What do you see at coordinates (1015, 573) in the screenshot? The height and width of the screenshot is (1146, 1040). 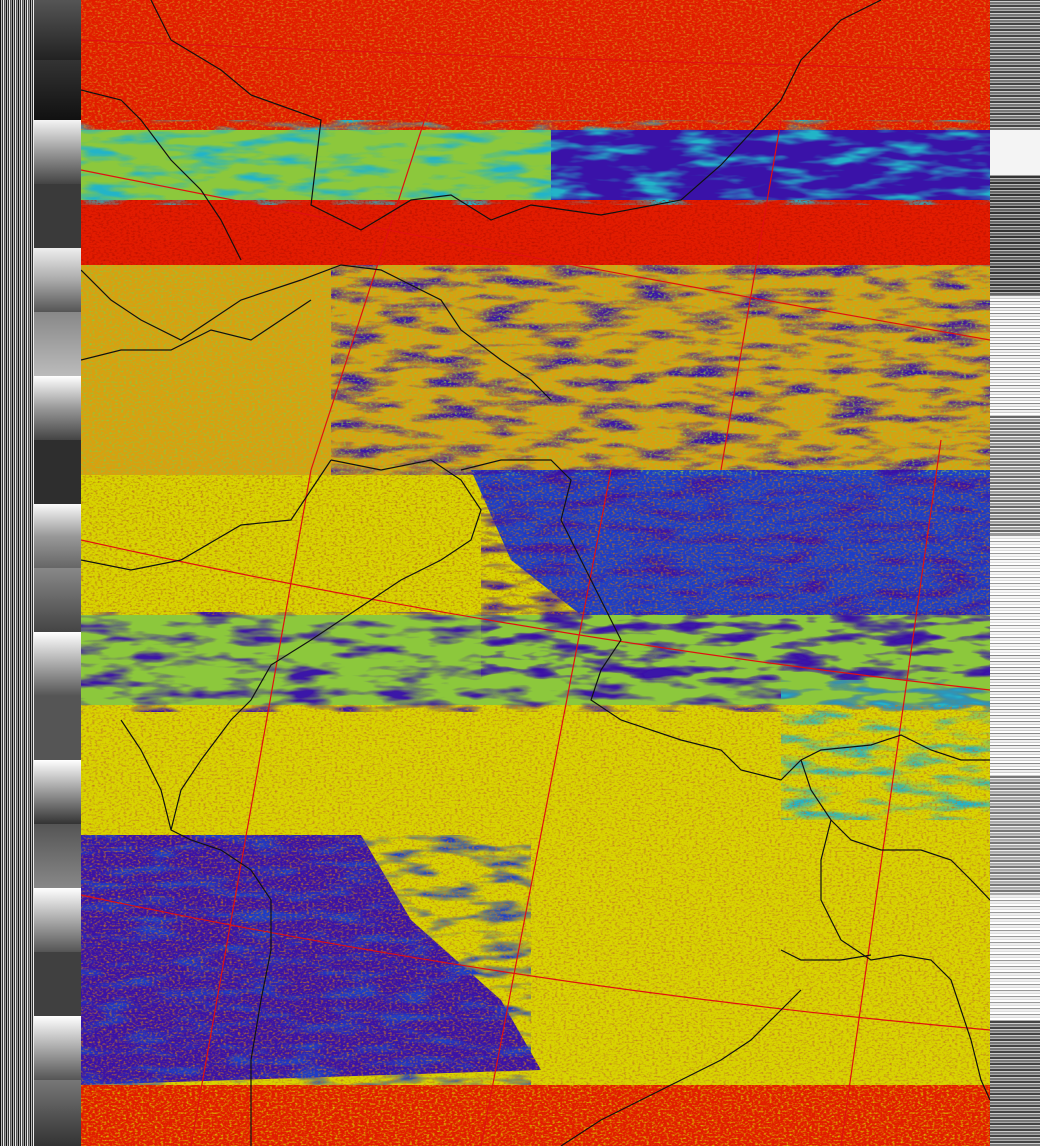 I see `telemetry-strip-right` at bounding box center [1015, 573].